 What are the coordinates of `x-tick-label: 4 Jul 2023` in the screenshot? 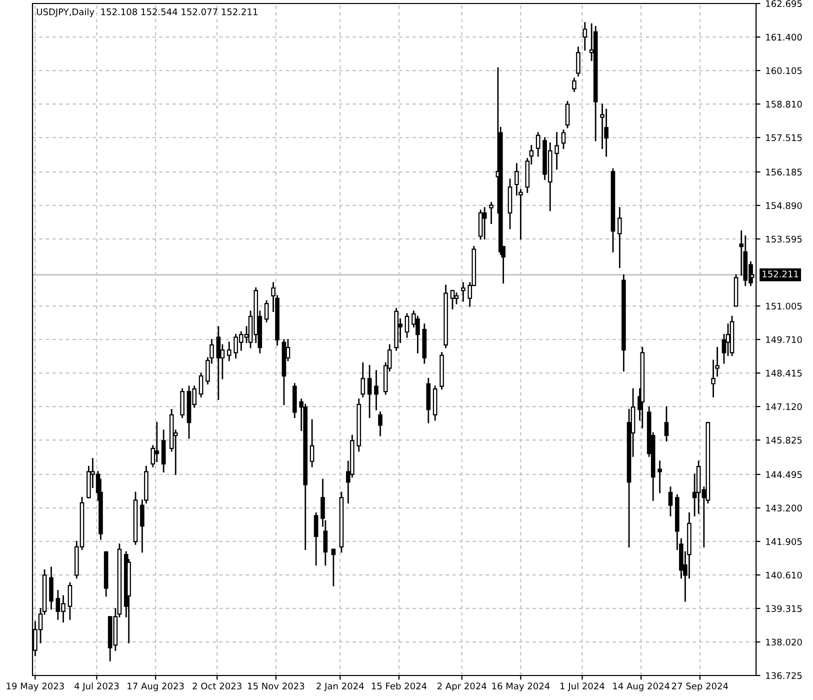 It's located at (96, 687).